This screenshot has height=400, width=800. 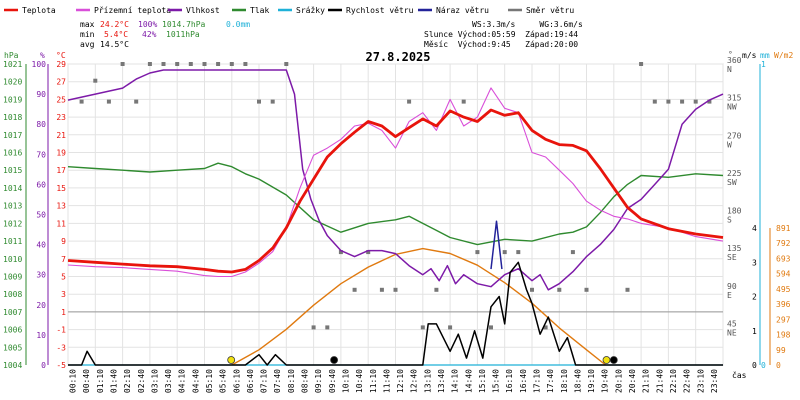 What do you see at coordinates (732, 107) in the screenshot?
I see `direction-label: NW` at bounding box center [732, 107].